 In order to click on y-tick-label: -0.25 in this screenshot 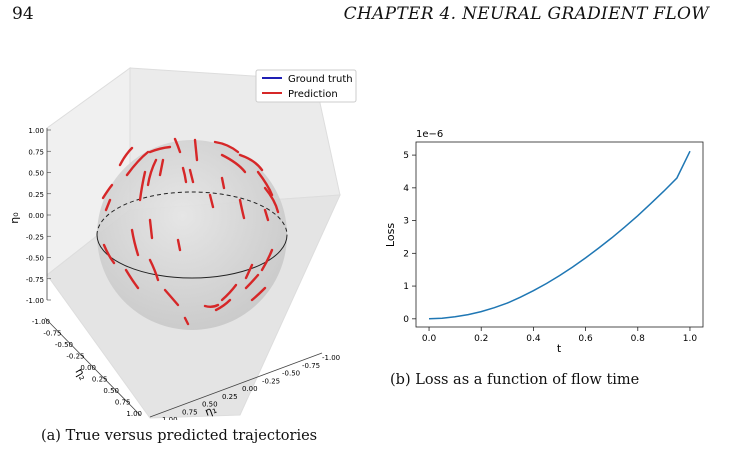, I will do `click(75, 357)`.